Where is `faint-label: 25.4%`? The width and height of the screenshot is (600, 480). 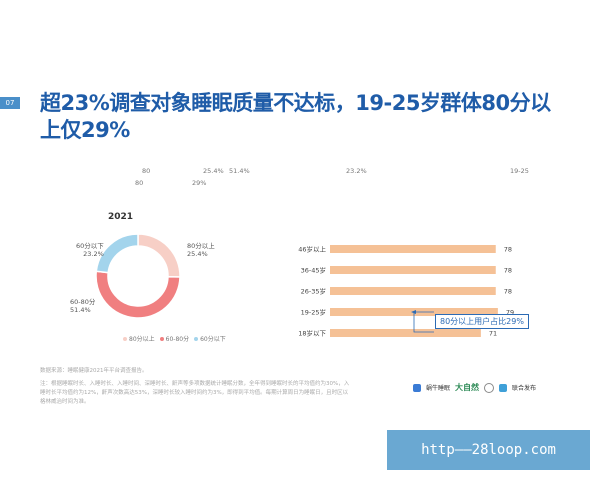 faint-label: 25.4% is located at coordinates (213, 171).